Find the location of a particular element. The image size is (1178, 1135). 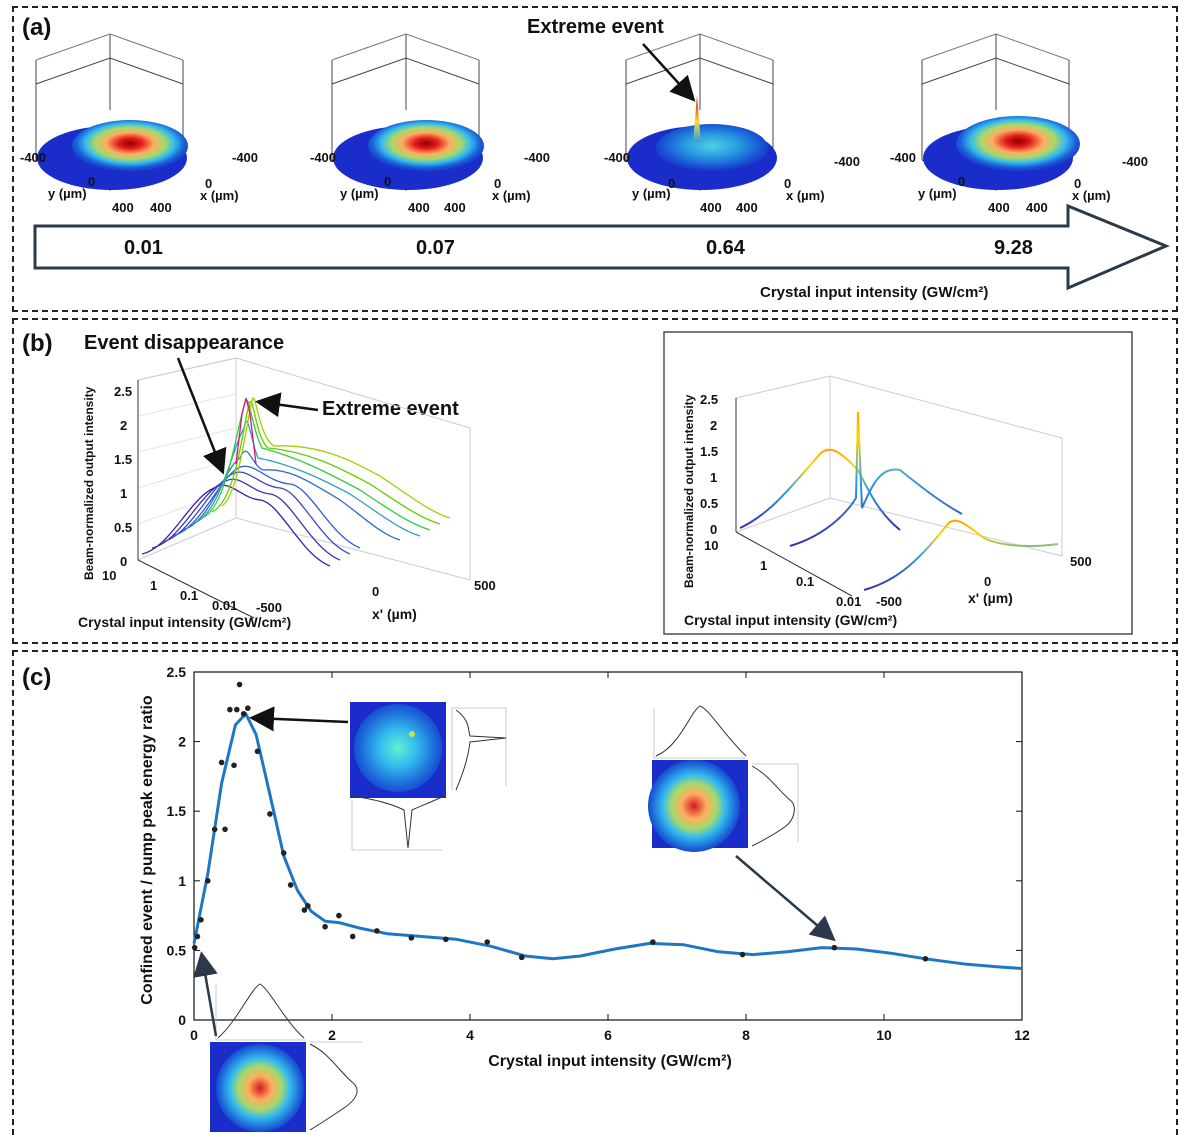

y-axis-label-4: y (µm) is located at coordinates (937, 193).